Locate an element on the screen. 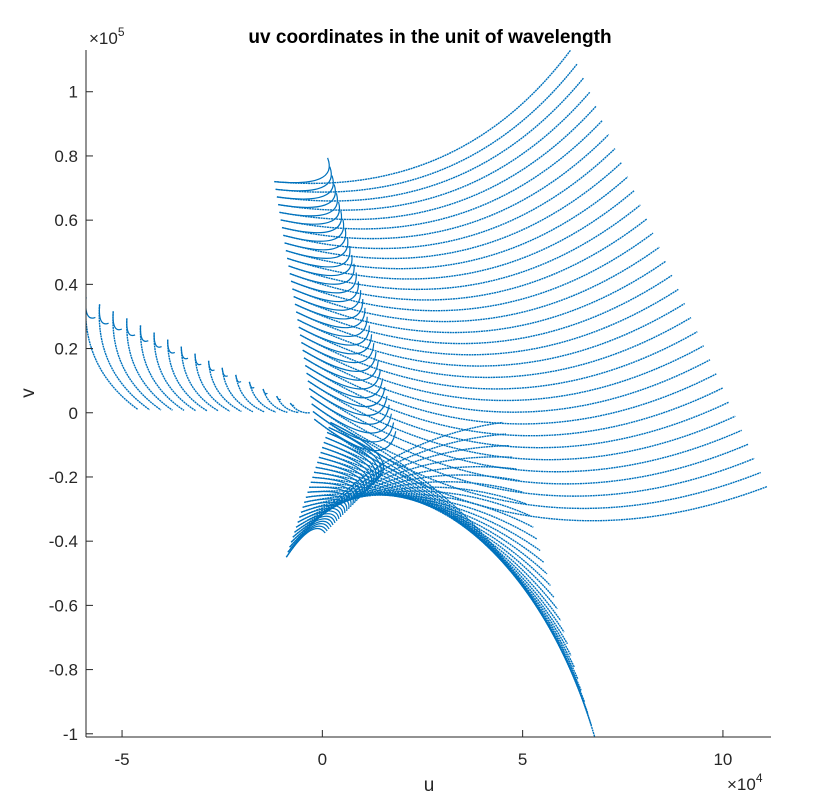 The image size is (830, 810). y-axis-label: v is located at coordinates (28, 393).